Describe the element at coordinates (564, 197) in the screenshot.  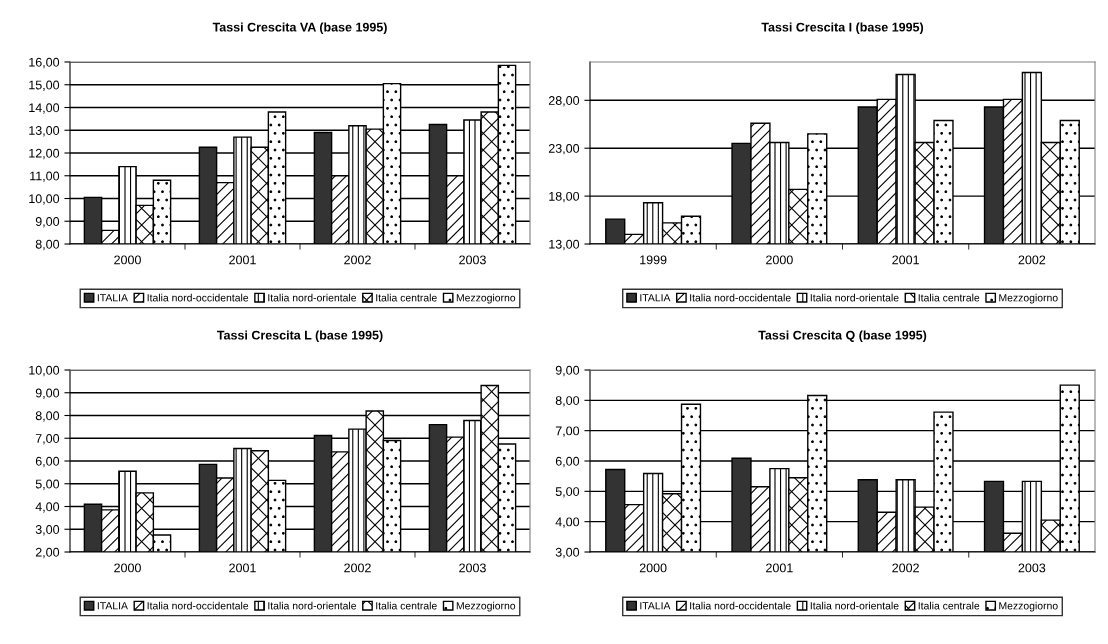
I see `y-tick-label: 18,00` at that location.